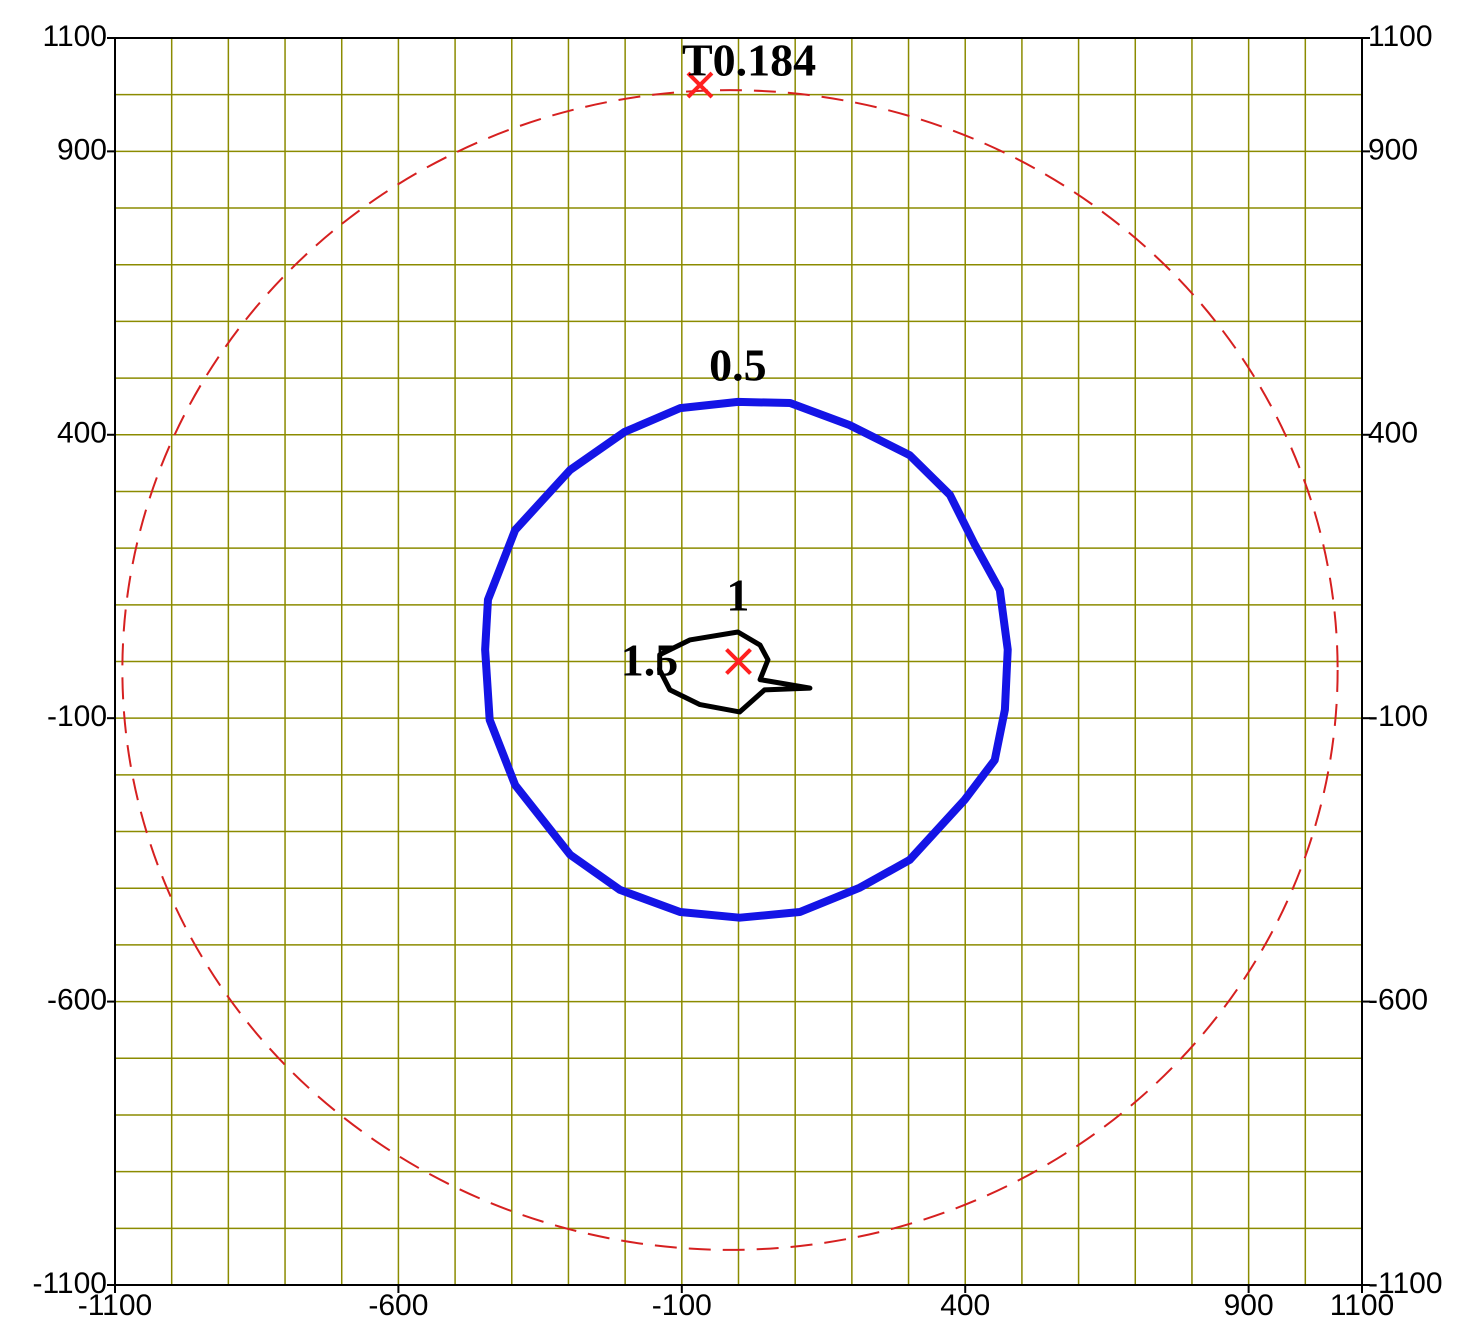  Describe the element at coordinates (738, 364) in the screenshot. I see `contour-label: 0.5` at that location.